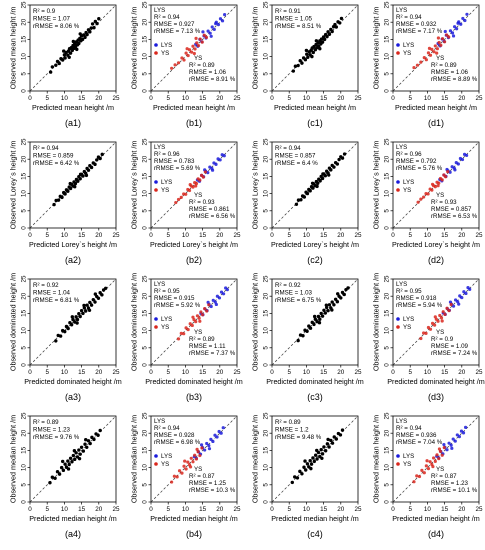 The image size is (485, 550). Describe the element at coordinates (194, 397) in the screenshot. I see `panel-label: (b3)` at that location.